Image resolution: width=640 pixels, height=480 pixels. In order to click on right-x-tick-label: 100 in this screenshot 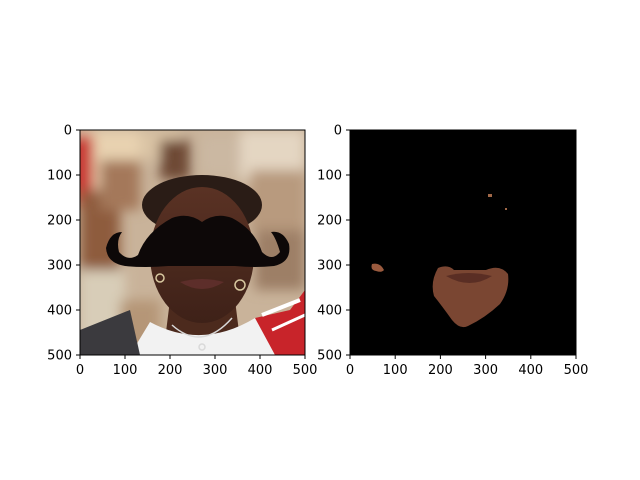, I will do `click(395, 370)`.